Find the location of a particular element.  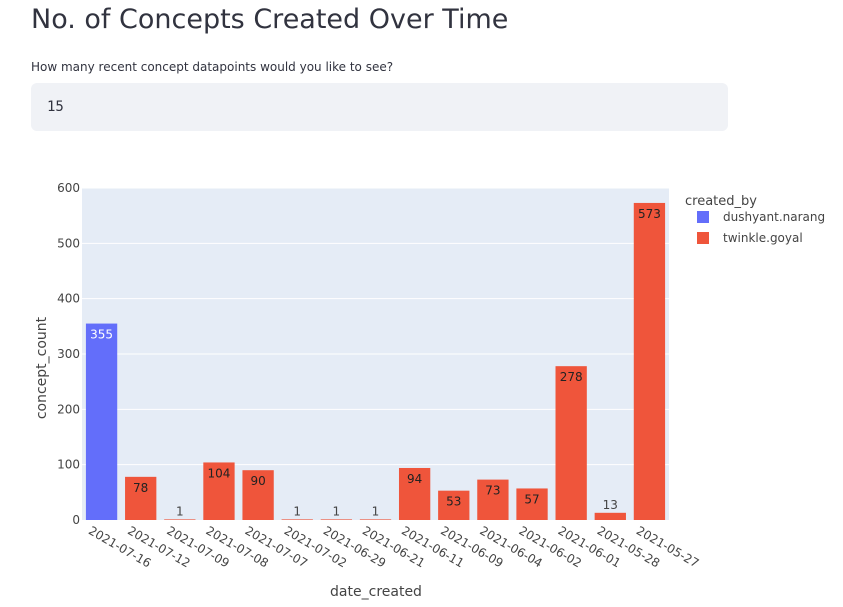

data-label: 355 is located at coordinates (101, 335).